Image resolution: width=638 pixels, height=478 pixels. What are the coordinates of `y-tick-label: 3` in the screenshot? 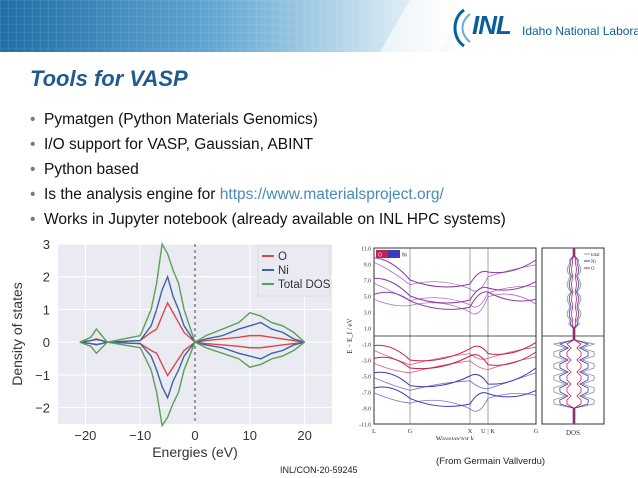 It's located at (46, 245).